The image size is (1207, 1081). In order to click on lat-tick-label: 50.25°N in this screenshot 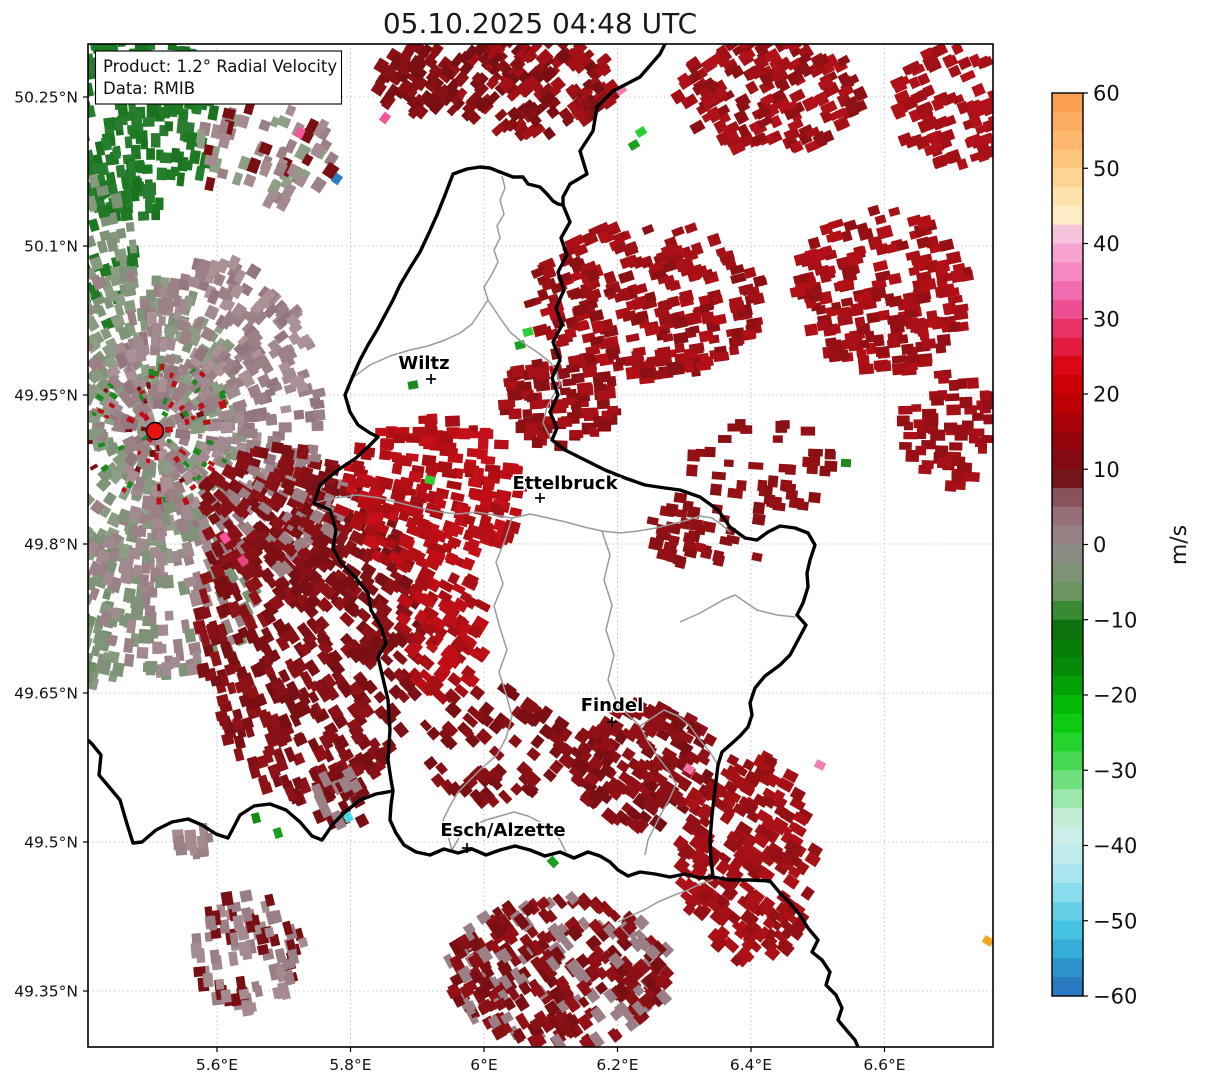, I will do `click(46, 98)`.